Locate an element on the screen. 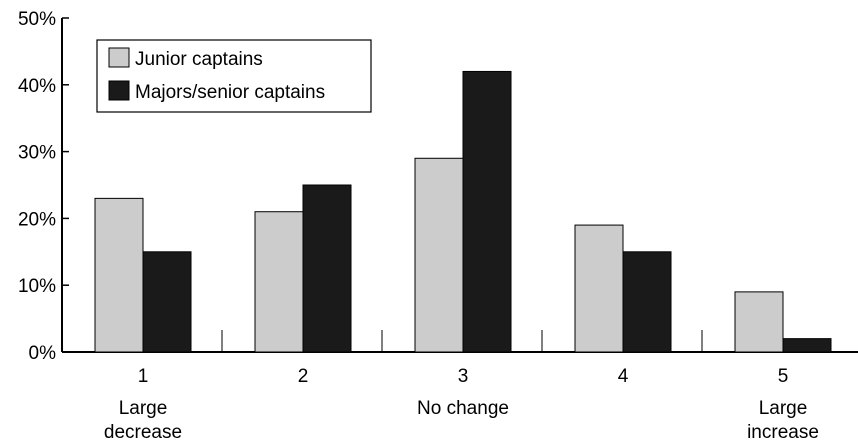  legend-label-majors-senior-captains: Majors/senior captains is located at coordinates (230, 92).